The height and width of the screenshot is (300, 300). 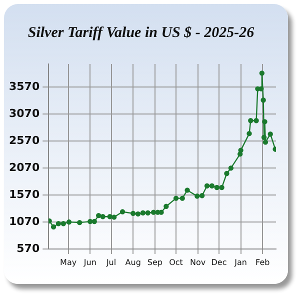 I want to click on x-tick-label: Feb, so click(x=263, y=263).